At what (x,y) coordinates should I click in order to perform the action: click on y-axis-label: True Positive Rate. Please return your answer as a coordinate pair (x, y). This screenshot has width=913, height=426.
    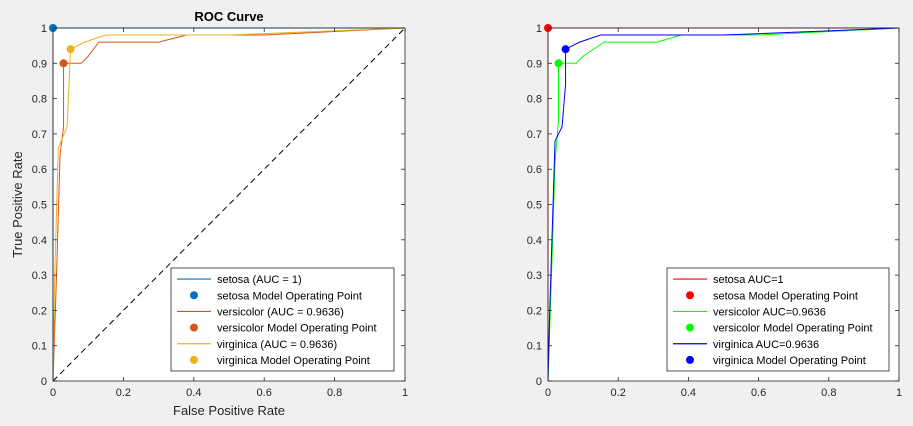
    Looking at the image, I should click on (17, 204).